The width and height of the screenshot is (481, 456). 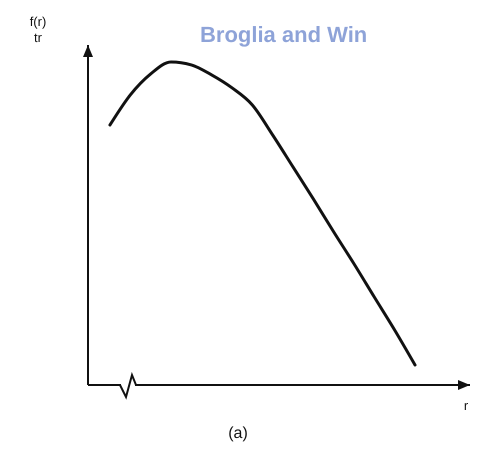 I want to click on text: (a), so click(x=238, y=433).